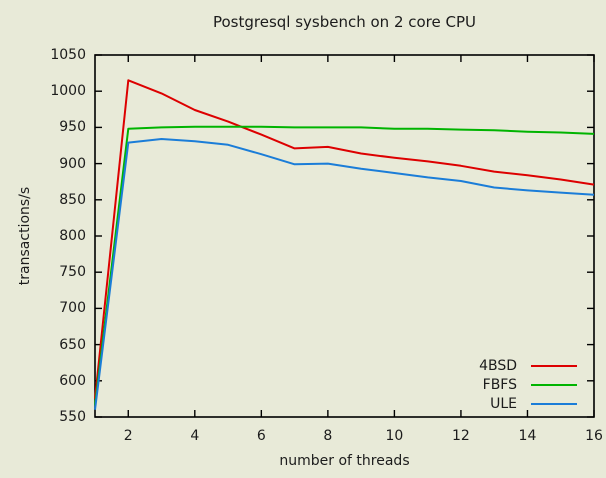 The height and width of the screenshot is (478, 606). I want to click on legend-label: FBFS, so click(499, 384).